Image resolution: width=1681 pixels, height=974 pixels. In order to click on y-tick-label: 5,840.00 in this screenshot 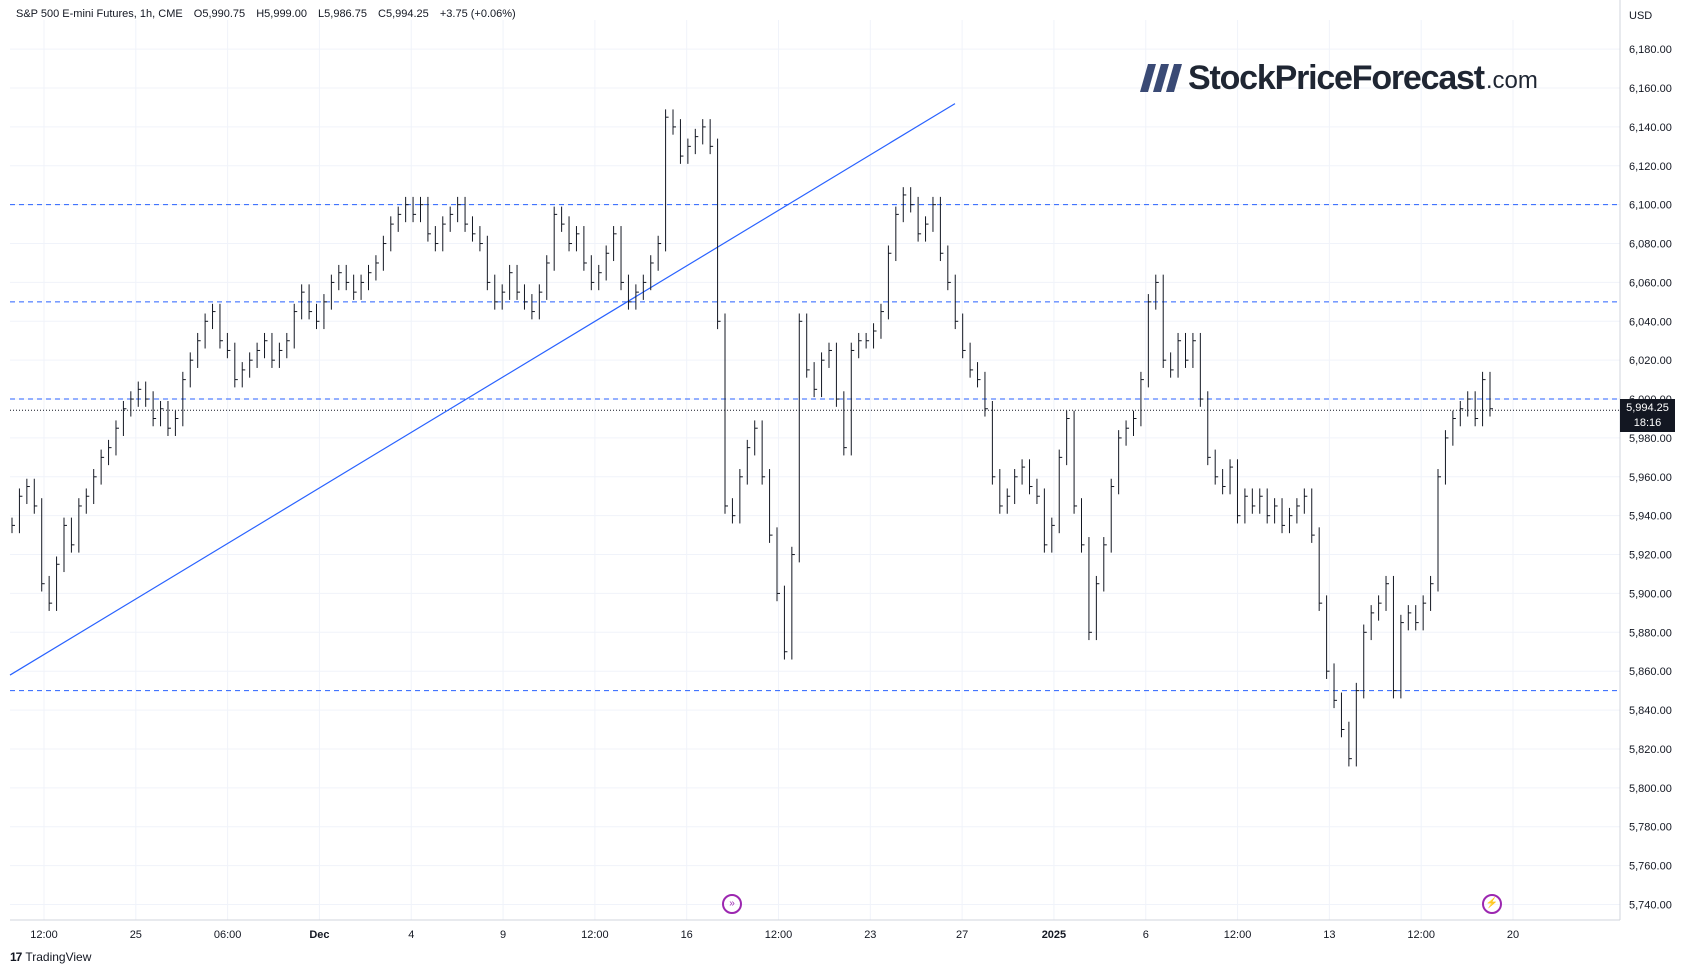, I will do `click(1650, 711)`.